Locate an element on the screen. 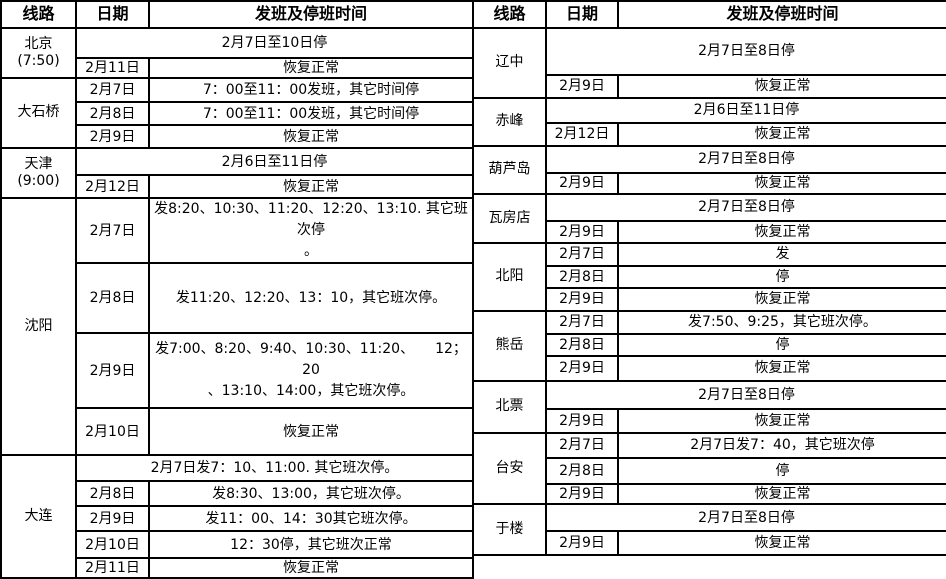 The image size is (946, 579). route-cell-yulou: 于楼 is located at coordinates (509, 530).